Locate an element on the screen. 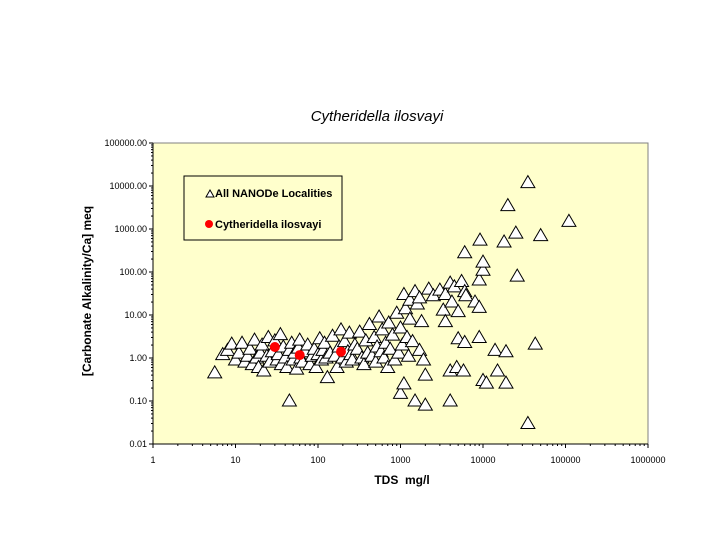 The image size is (720, 540). legend-box is located at coordinates (263, 208).